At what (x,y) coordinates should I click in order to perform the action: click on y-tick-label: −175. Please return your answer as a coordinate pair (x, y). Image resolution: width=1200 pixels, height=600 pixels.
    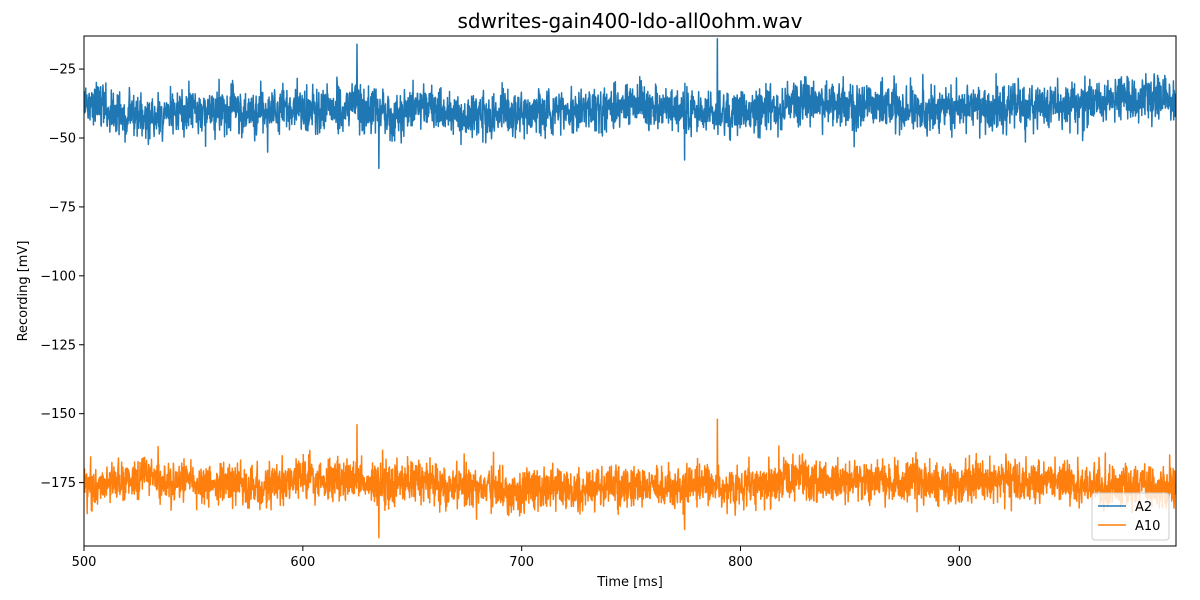
    Looking at the image, I should click on (58, 483).